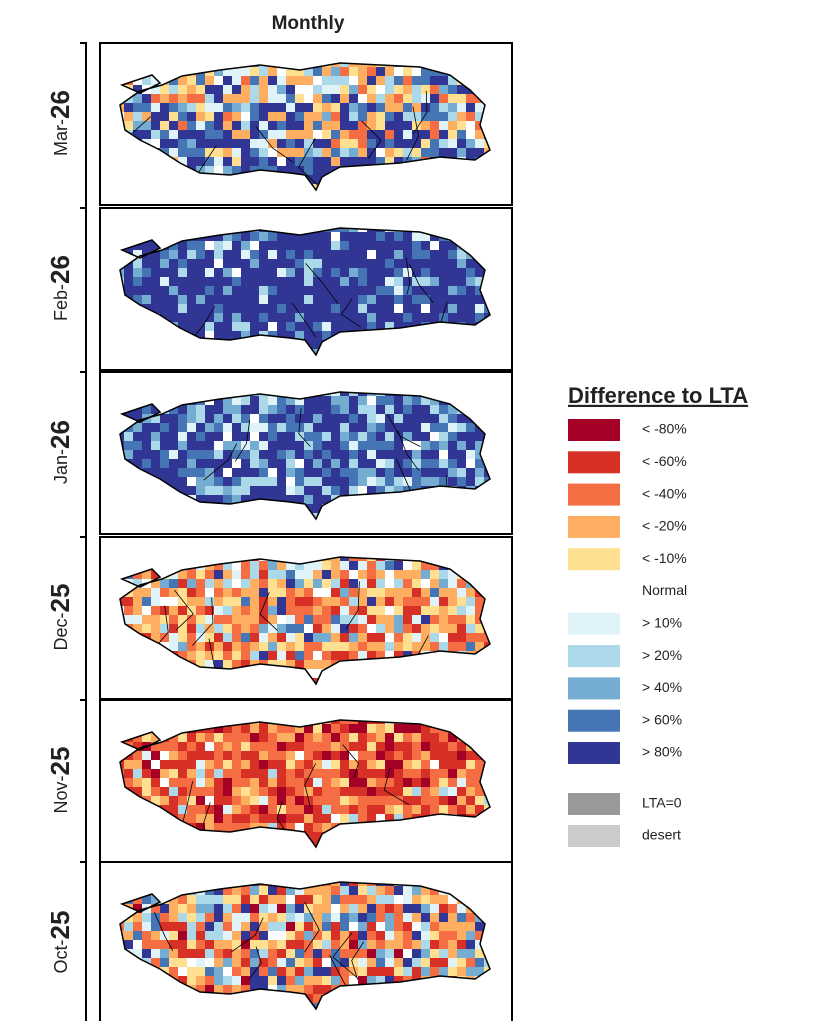 This screenshot has width=819, height=1021. What do you see at coordinates (664, 461) in the screenshot?
I see `legend-label: < -60%` at bounding box center [664, 461].